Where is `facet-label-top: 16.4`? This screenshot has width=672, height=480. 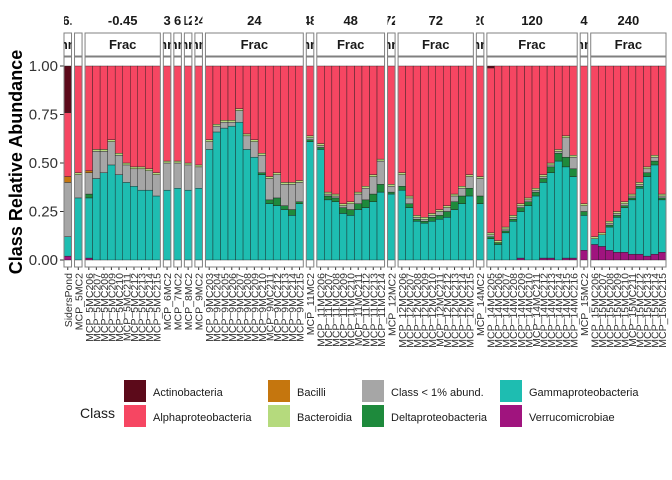
facet-label-top: 16.4 is located at coordinates (68, 20).